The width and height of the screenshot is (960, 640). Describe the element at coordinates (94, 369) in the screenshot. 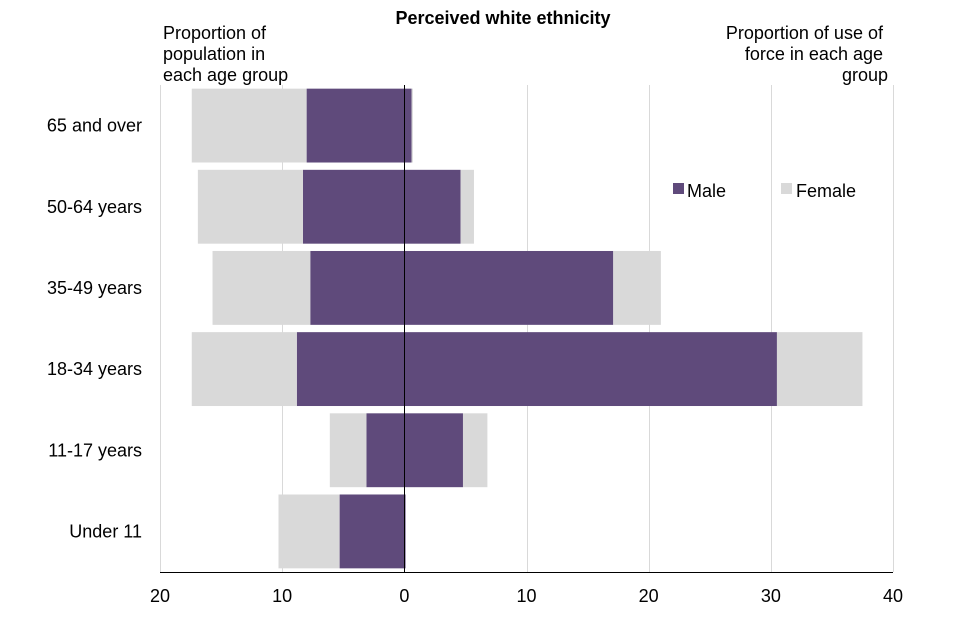

I see `category-label: 18-34 years` at that location.